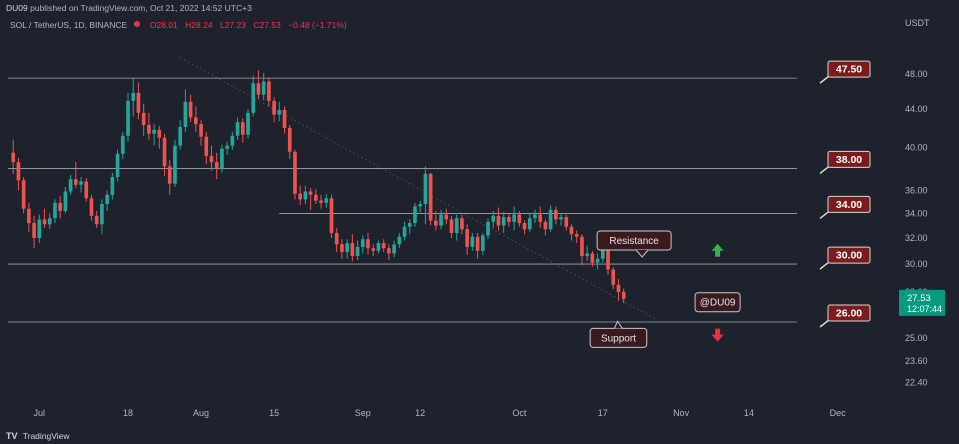 This screenshot has height=444, width=959. Describe the element at coordinates (634, 241) in the screenshot. I see `callout-text: Resistance` at that location.